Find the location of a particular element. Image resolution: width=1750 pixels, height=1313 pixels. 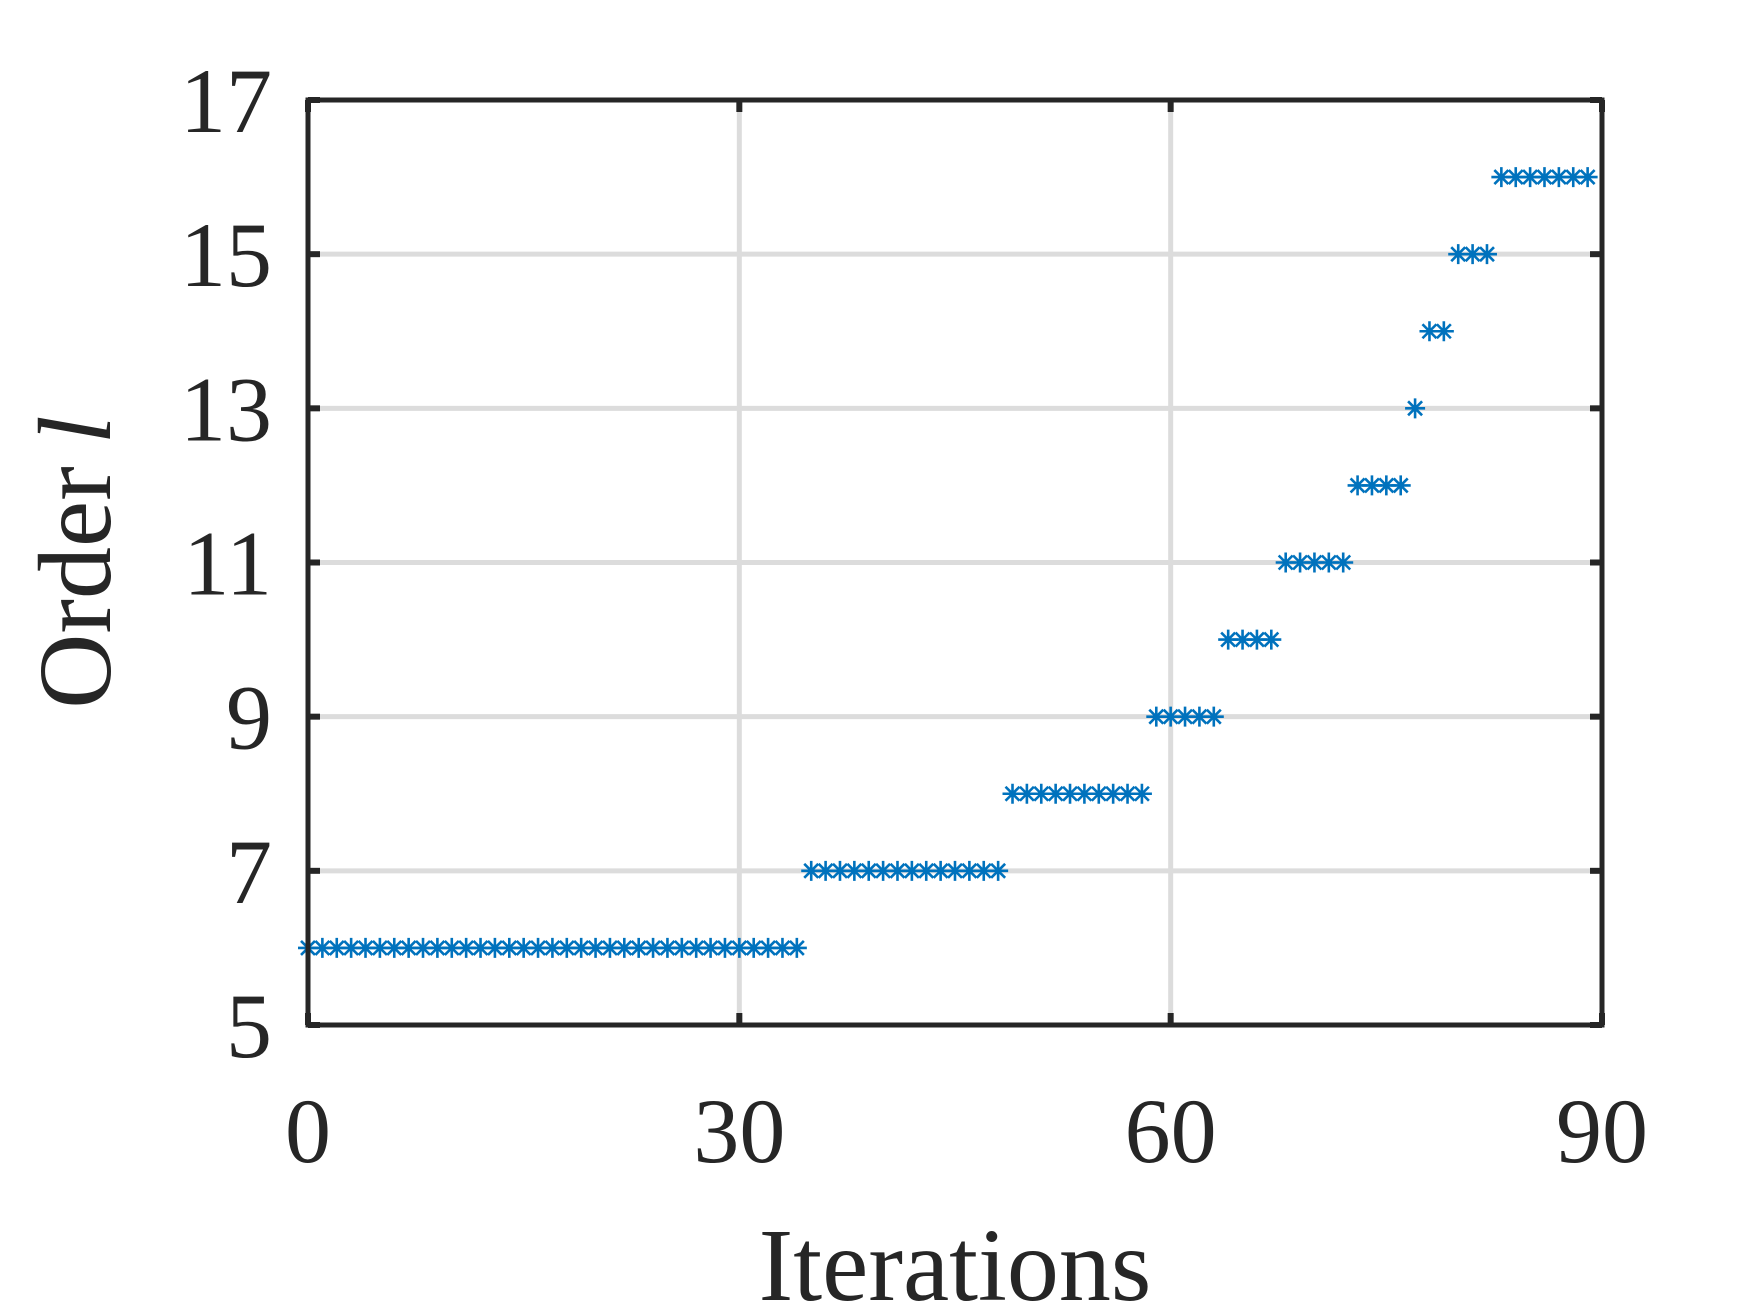

y-axis-title-symbol: l is located at coordinates (75, 429).